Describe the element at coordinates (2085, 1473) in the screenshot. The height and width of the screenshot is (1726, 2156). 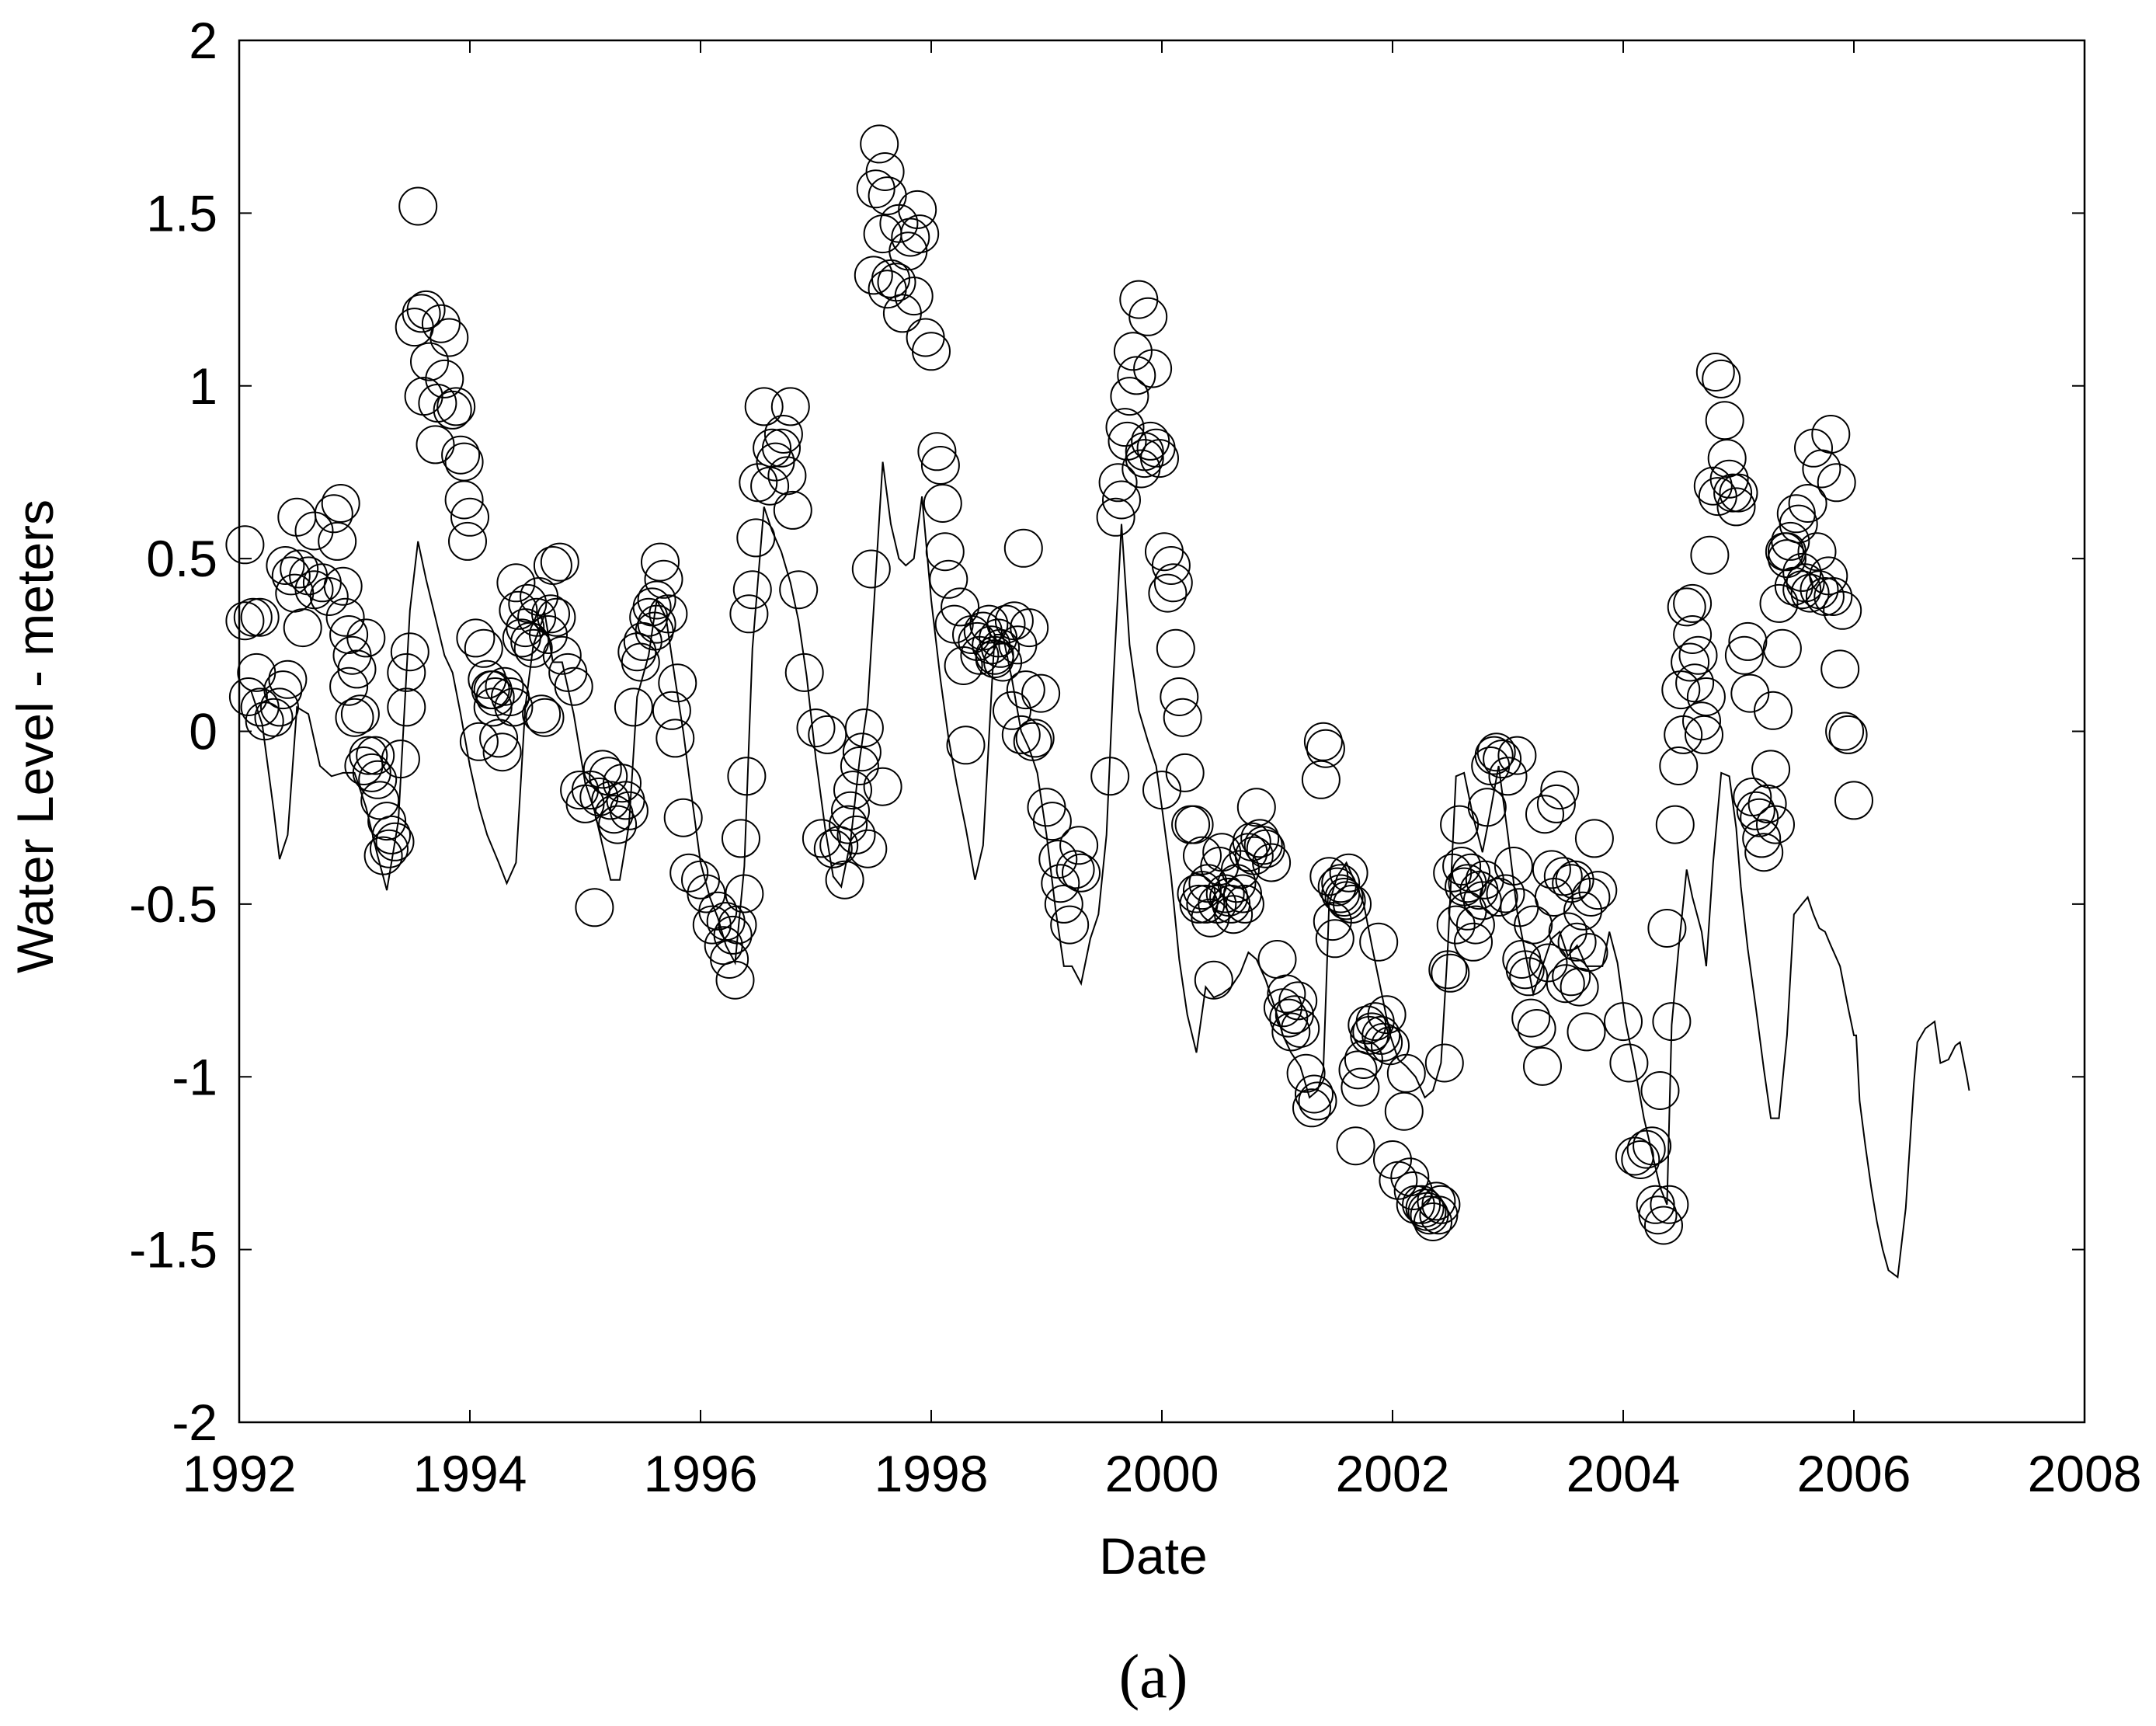
I see `x-tick-label: 2008` at that location.